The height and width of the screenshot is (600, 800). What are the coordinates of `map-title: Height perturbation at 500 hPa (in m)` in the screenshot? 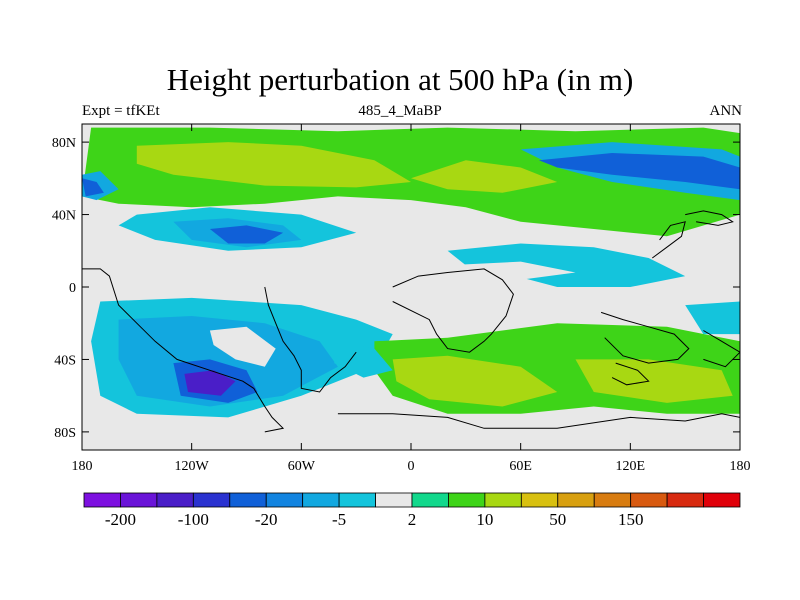 It's located at (400, 79).